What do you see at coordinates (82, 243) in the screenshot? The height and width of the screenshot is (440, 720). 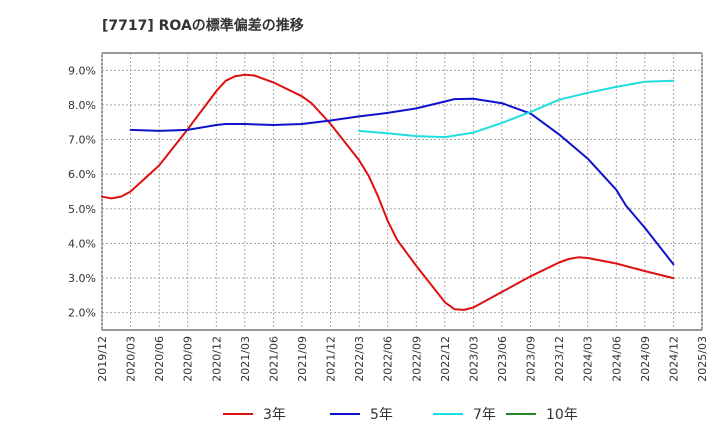 I see `y-tick-label: 4.0%` at bounding box center [82, 243].